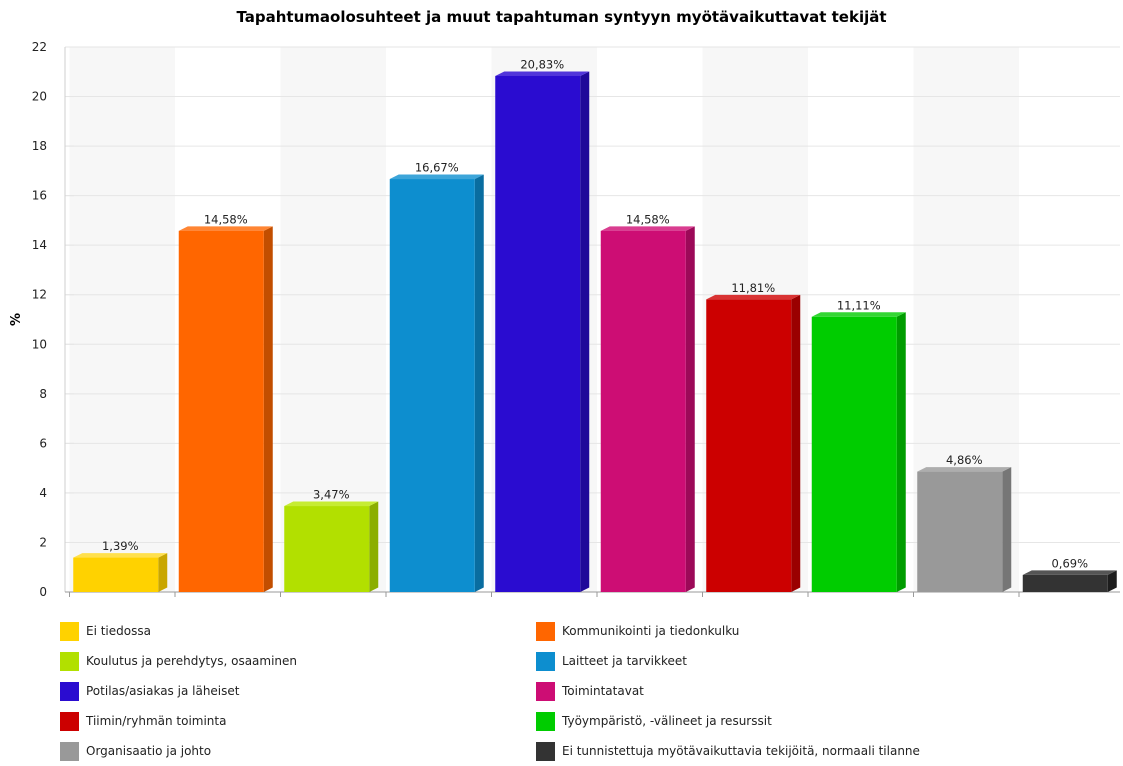 The image size is (1123, 766). Describe the element at coordinates (192, 661) in the screenshot. I see `legend-label: Koulutus ja perehdytys, osaaminen` at that location.